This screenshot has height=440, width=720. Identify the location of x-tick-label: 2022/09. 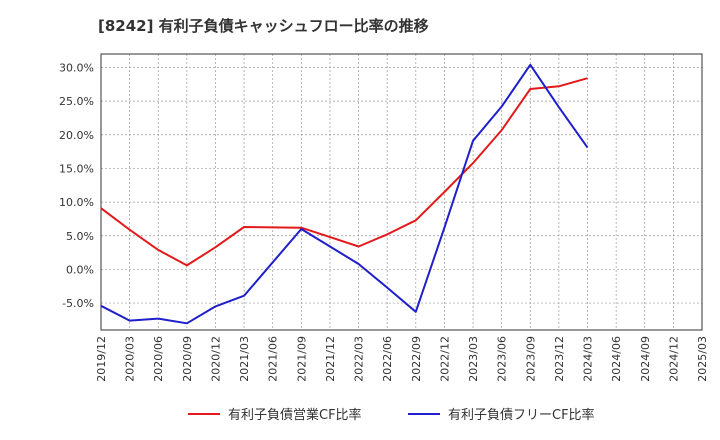
(416, 359).